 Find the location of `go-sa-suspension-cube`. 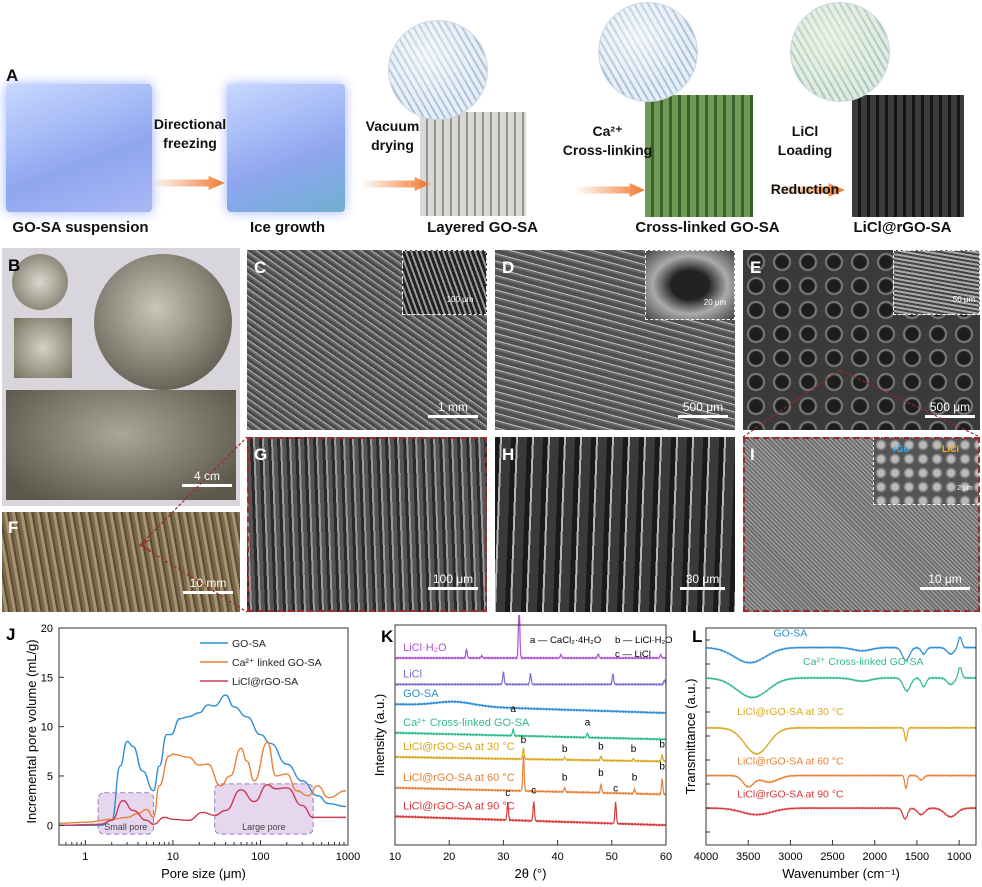

go-sa-suspension-cube is located at coordinates (79, 148).